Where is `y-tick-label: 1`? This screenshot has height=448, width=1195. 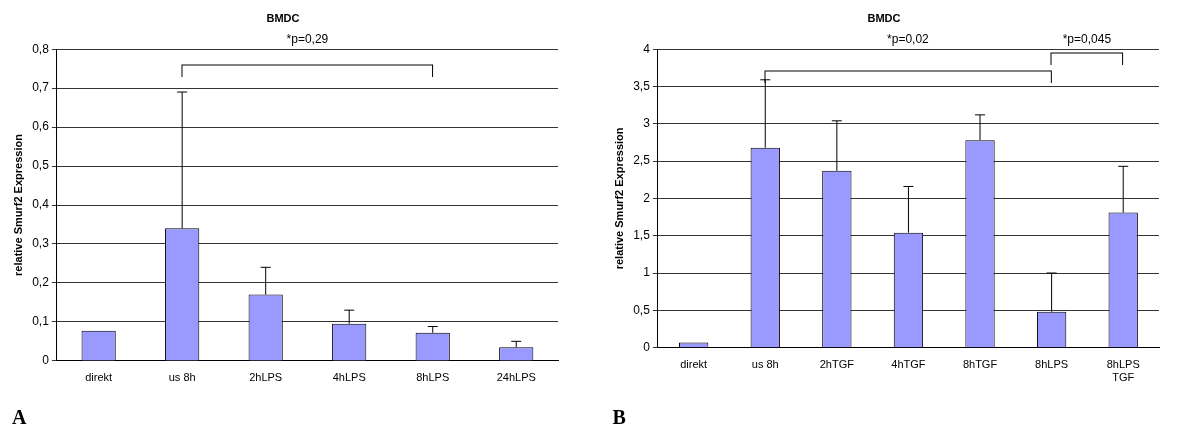 y-tick-label: 1 is located at coordinates (646, 272).